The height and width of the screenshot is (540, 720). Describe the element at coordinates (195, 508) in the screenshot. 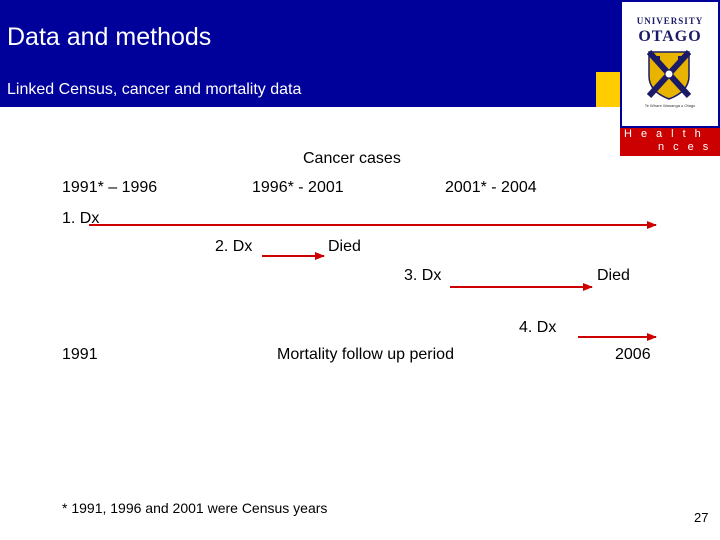

I see `footnote: * 1991, 1996 and 2001 were Census years` at that location.